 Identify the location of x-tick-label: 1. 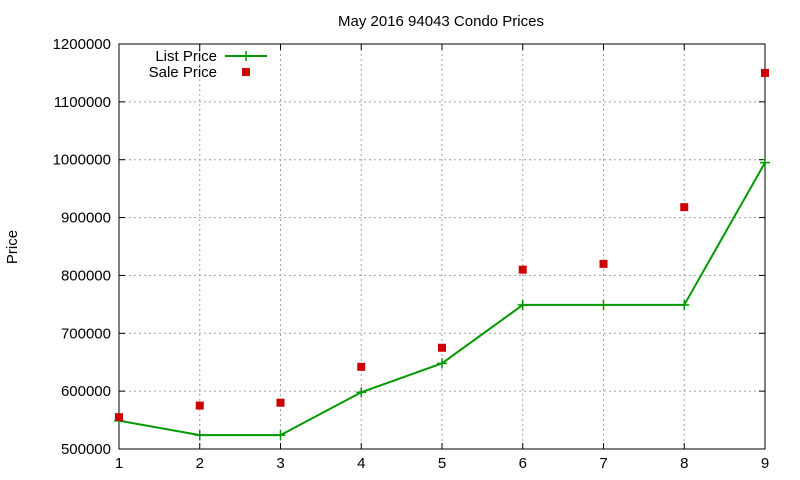
(119, 463).